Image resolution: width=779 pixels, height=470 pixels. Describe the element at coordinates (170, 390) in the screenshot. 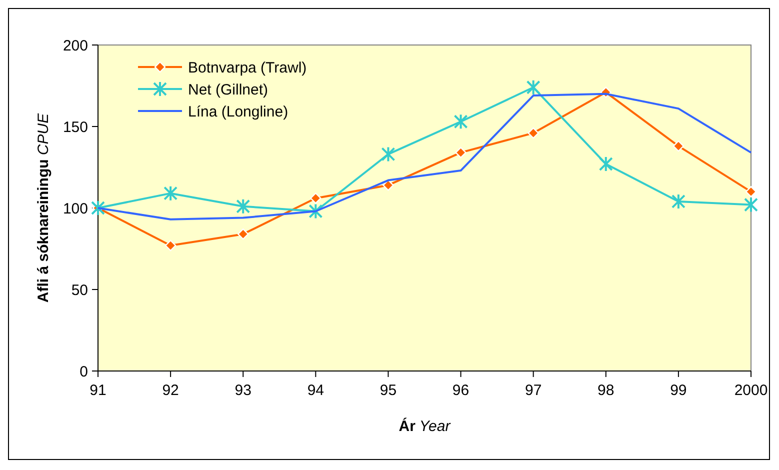

I see `x-tick-label: 92` at that location.